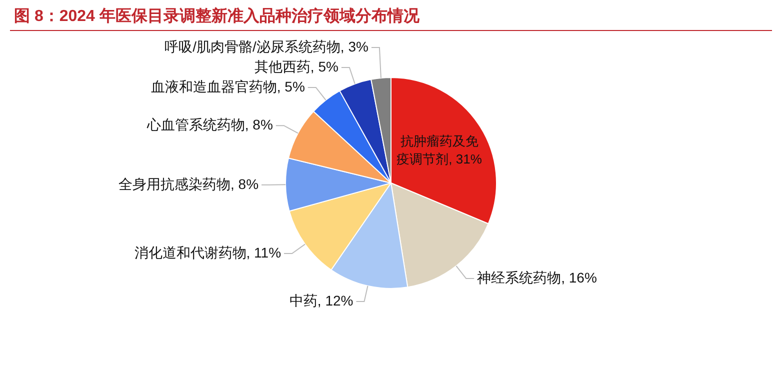 This screenshot has width=782, height=373. I want to click on slice-label: 消化道和代谢药物, 11%, so click(208, 252).